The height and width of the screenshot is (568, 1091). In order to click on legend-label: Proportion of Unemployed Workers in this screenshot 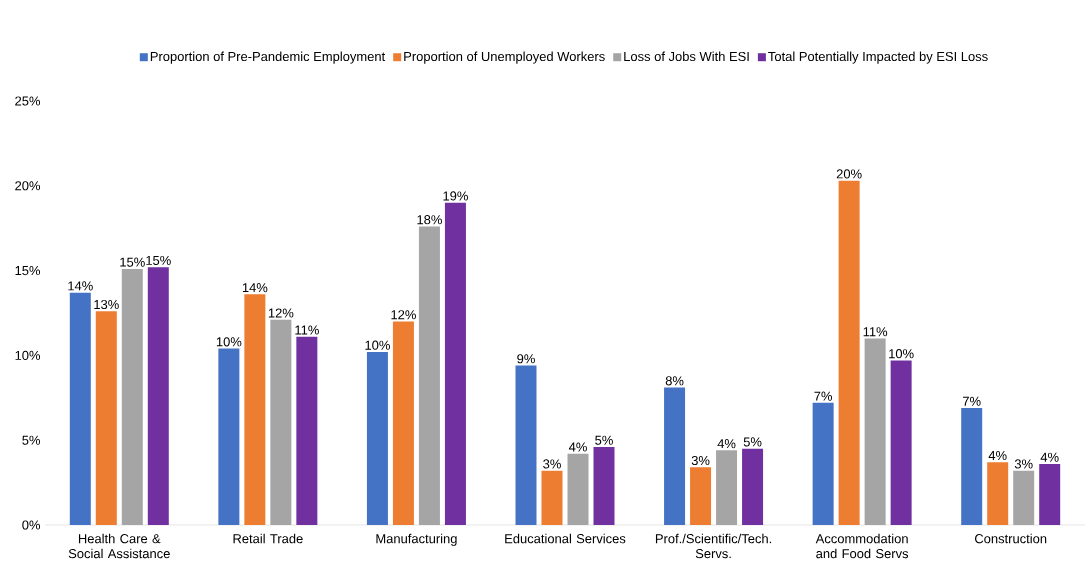, I will do `click(504, 57)`.